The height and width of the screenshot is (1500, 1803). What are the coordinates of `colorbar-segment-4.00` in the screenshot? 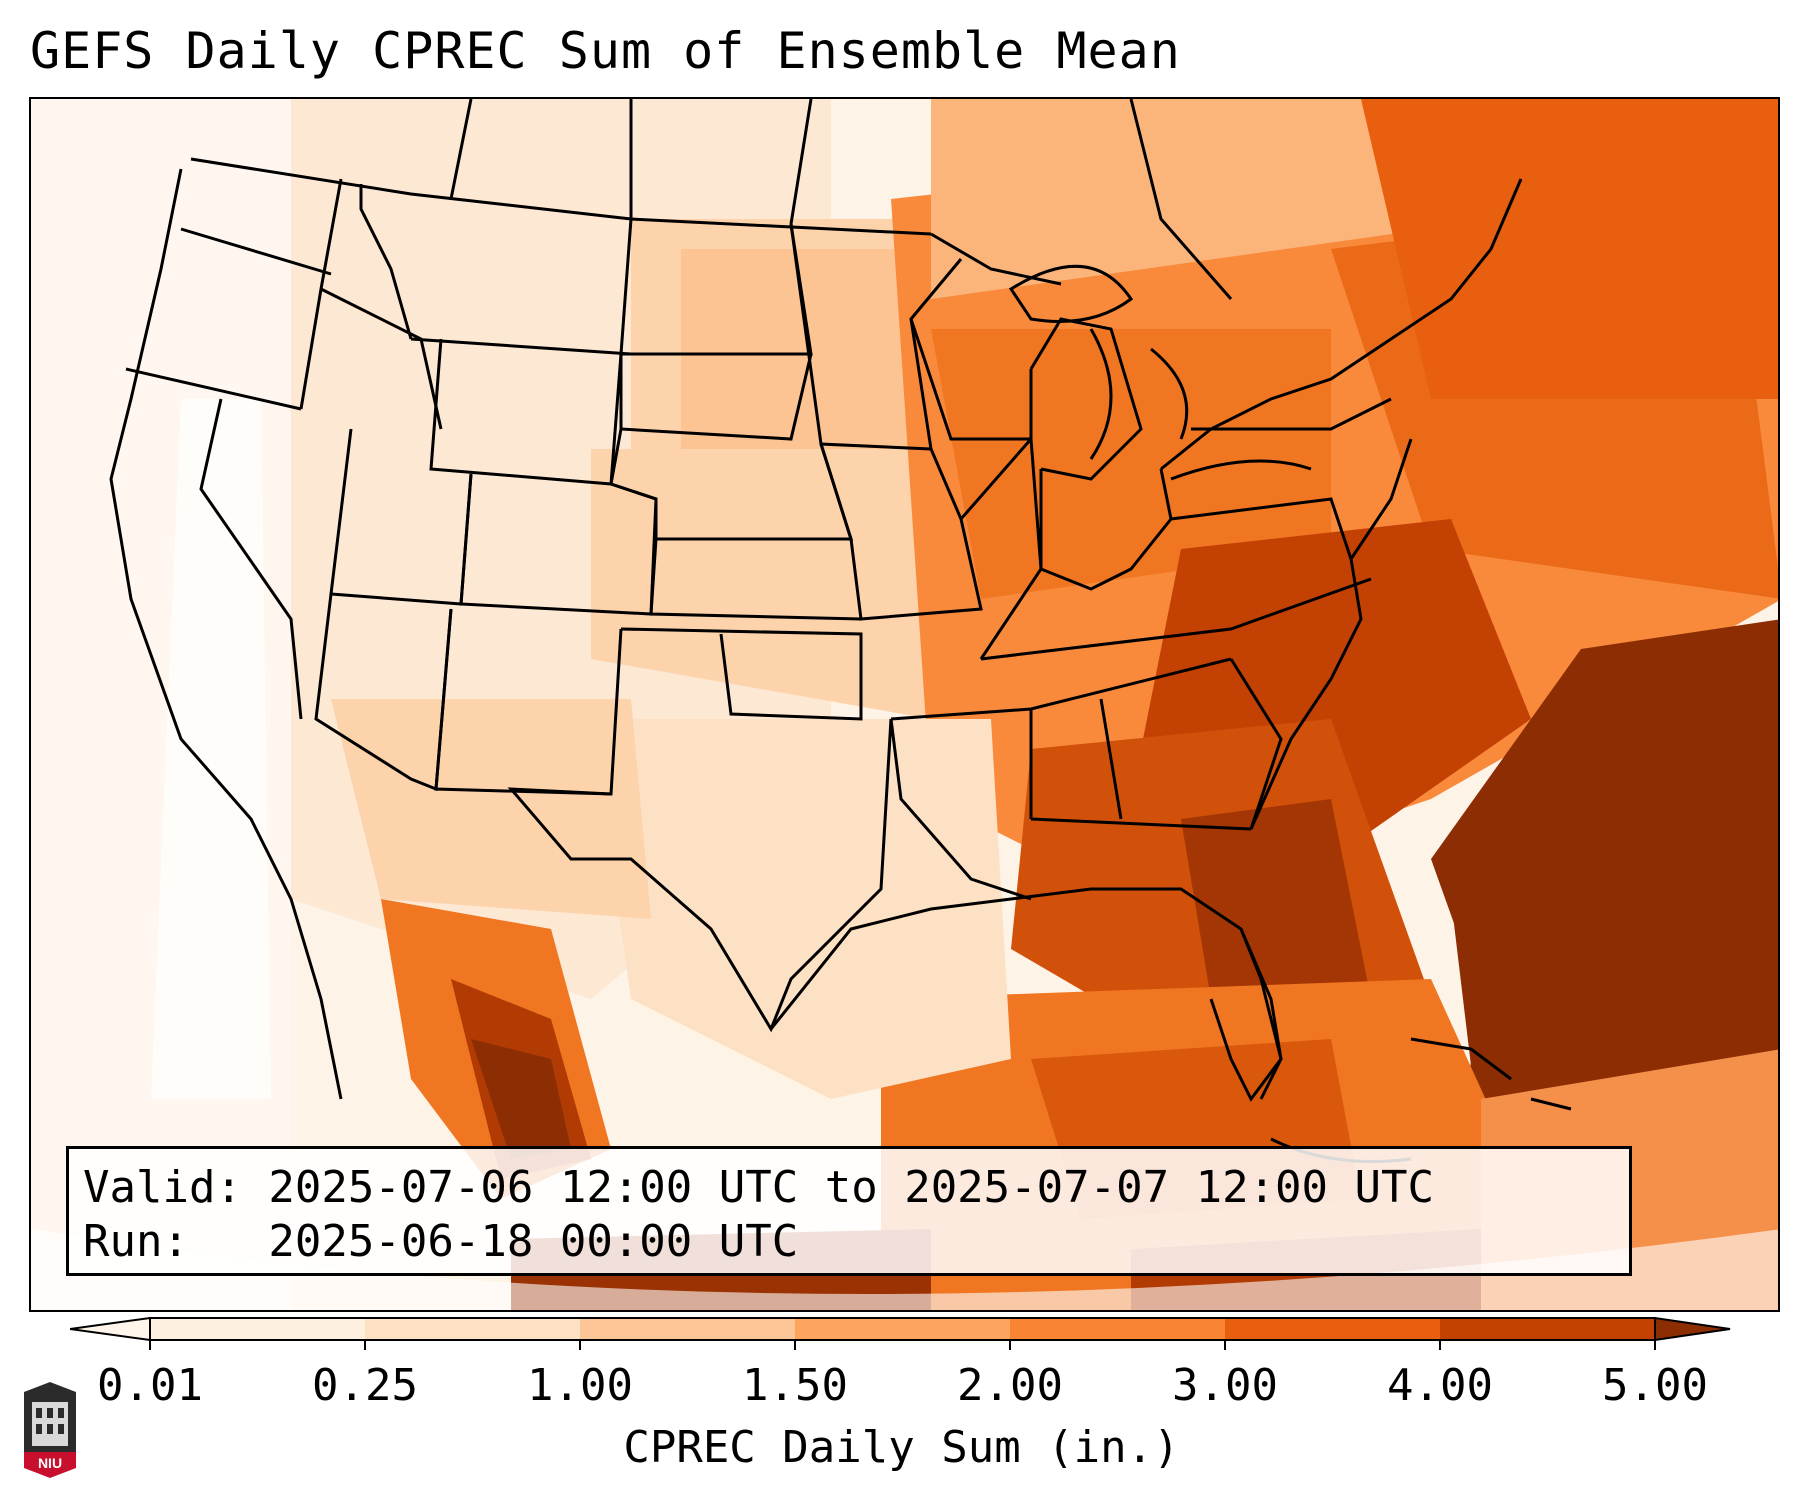 It's located at (1547, 1329).